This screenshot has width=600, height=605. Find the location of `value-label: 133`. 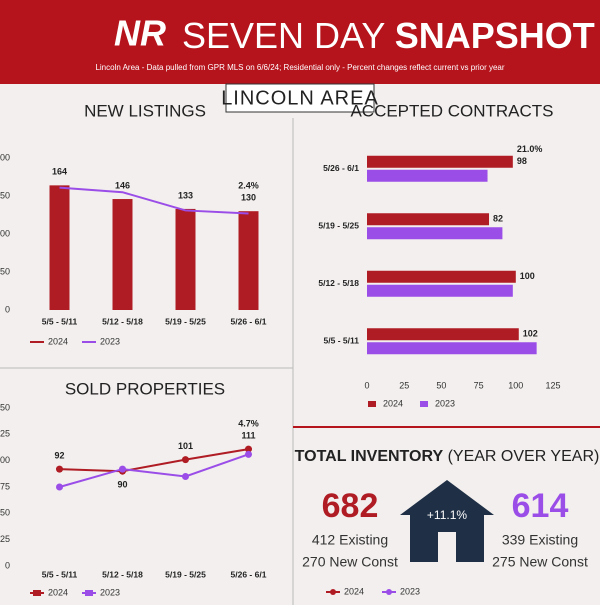

value-label: 133 is located at coordinates (185, 195).